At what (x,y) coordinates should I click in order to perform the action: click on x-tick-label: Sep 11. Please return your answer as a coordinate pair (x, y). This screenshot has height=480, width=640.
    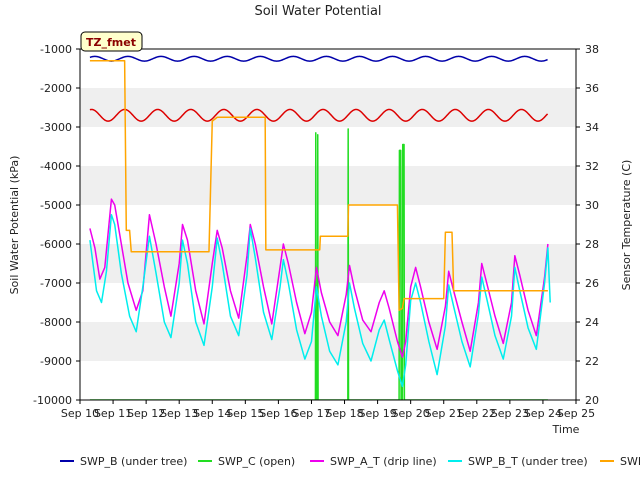
    Looking at the image, I should click on (113, 413).